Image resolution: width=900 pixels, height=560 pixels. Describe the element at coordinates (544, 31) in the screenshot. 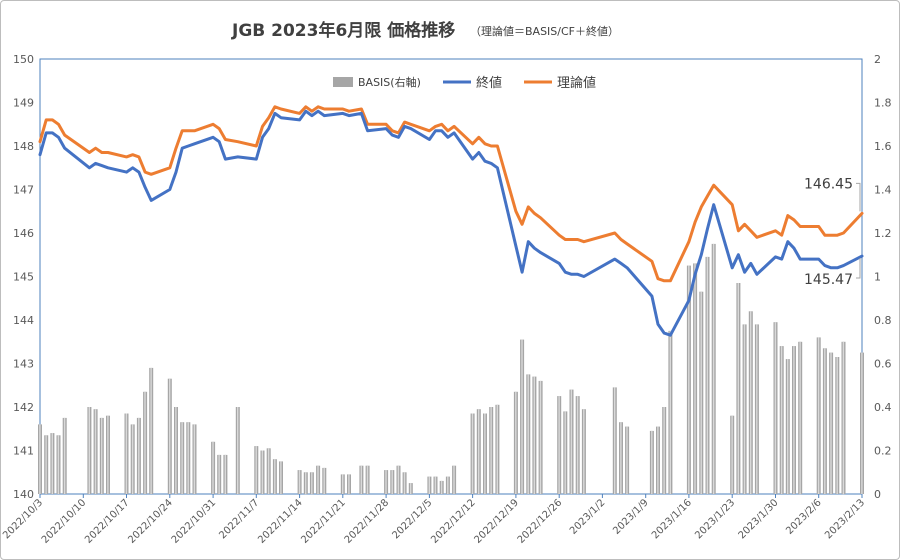

I see `chart-subtitle: （理論値＝BASIS/CF＋終値）` at that location.